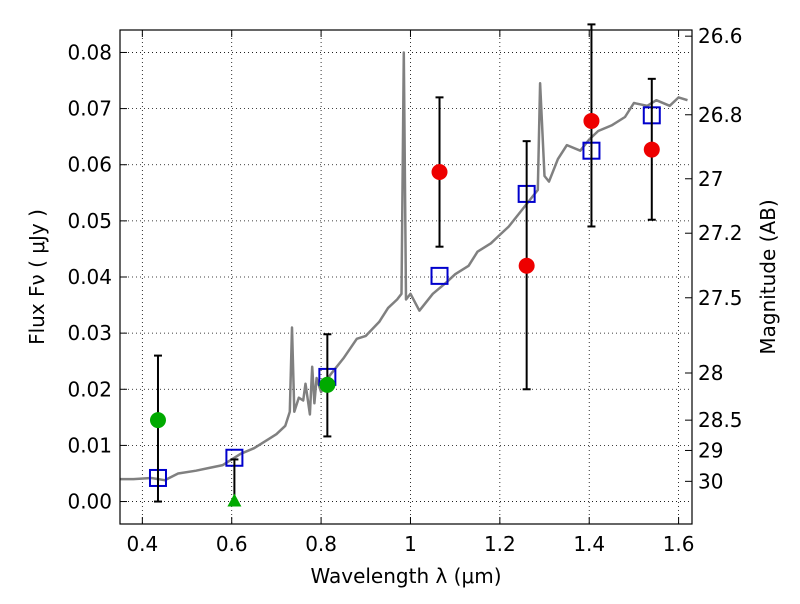 This screenshot has height=604, width=800. Describe the element at coordinates (410, 544) in the screenshot. I see `x-tick-label: 1` at that location.